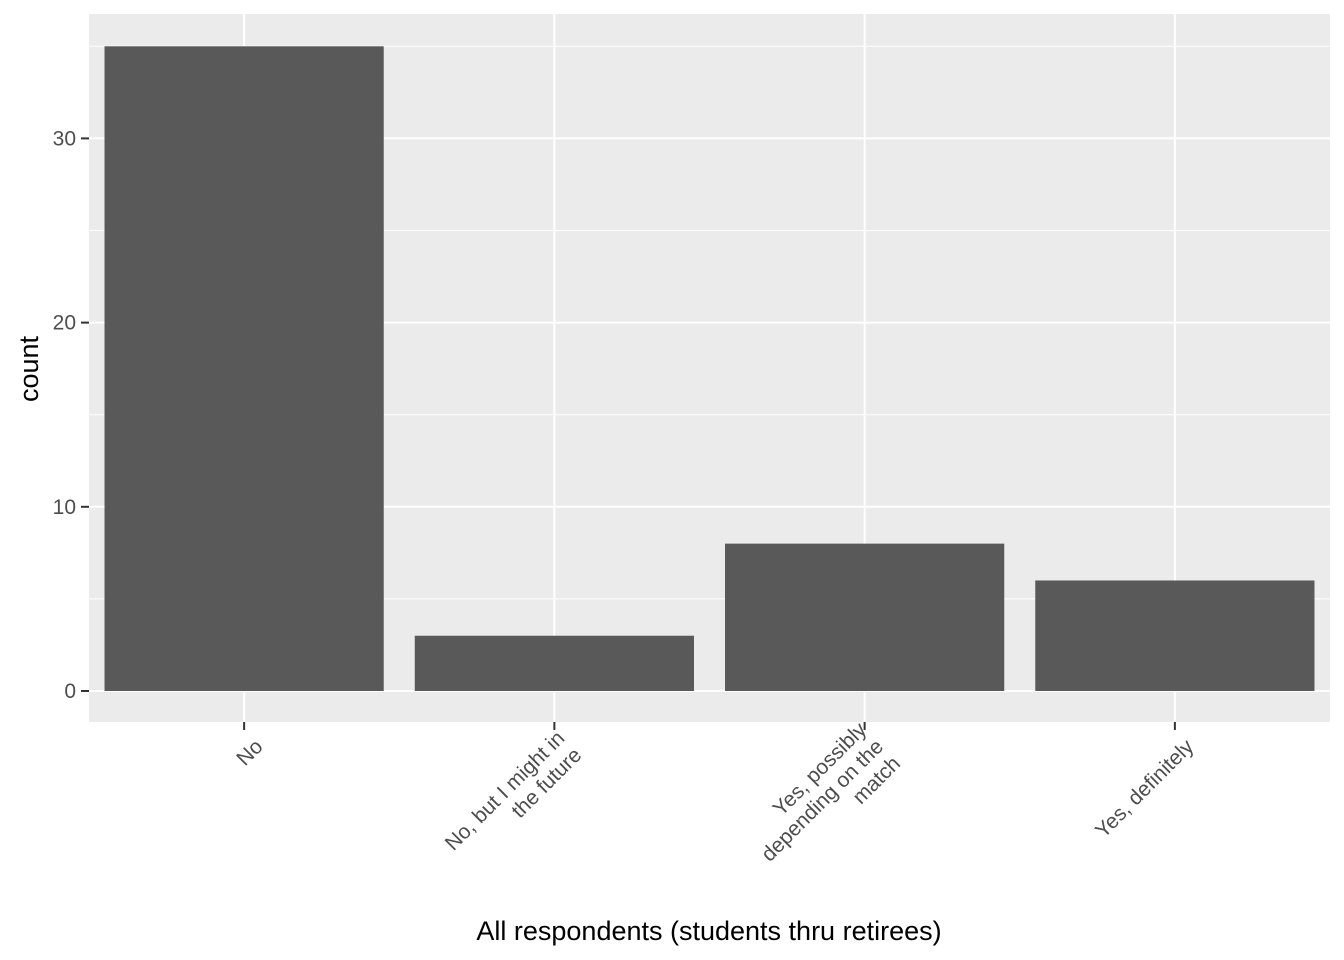  I want to click on x-tick-label-line: No, so click(249, 752).